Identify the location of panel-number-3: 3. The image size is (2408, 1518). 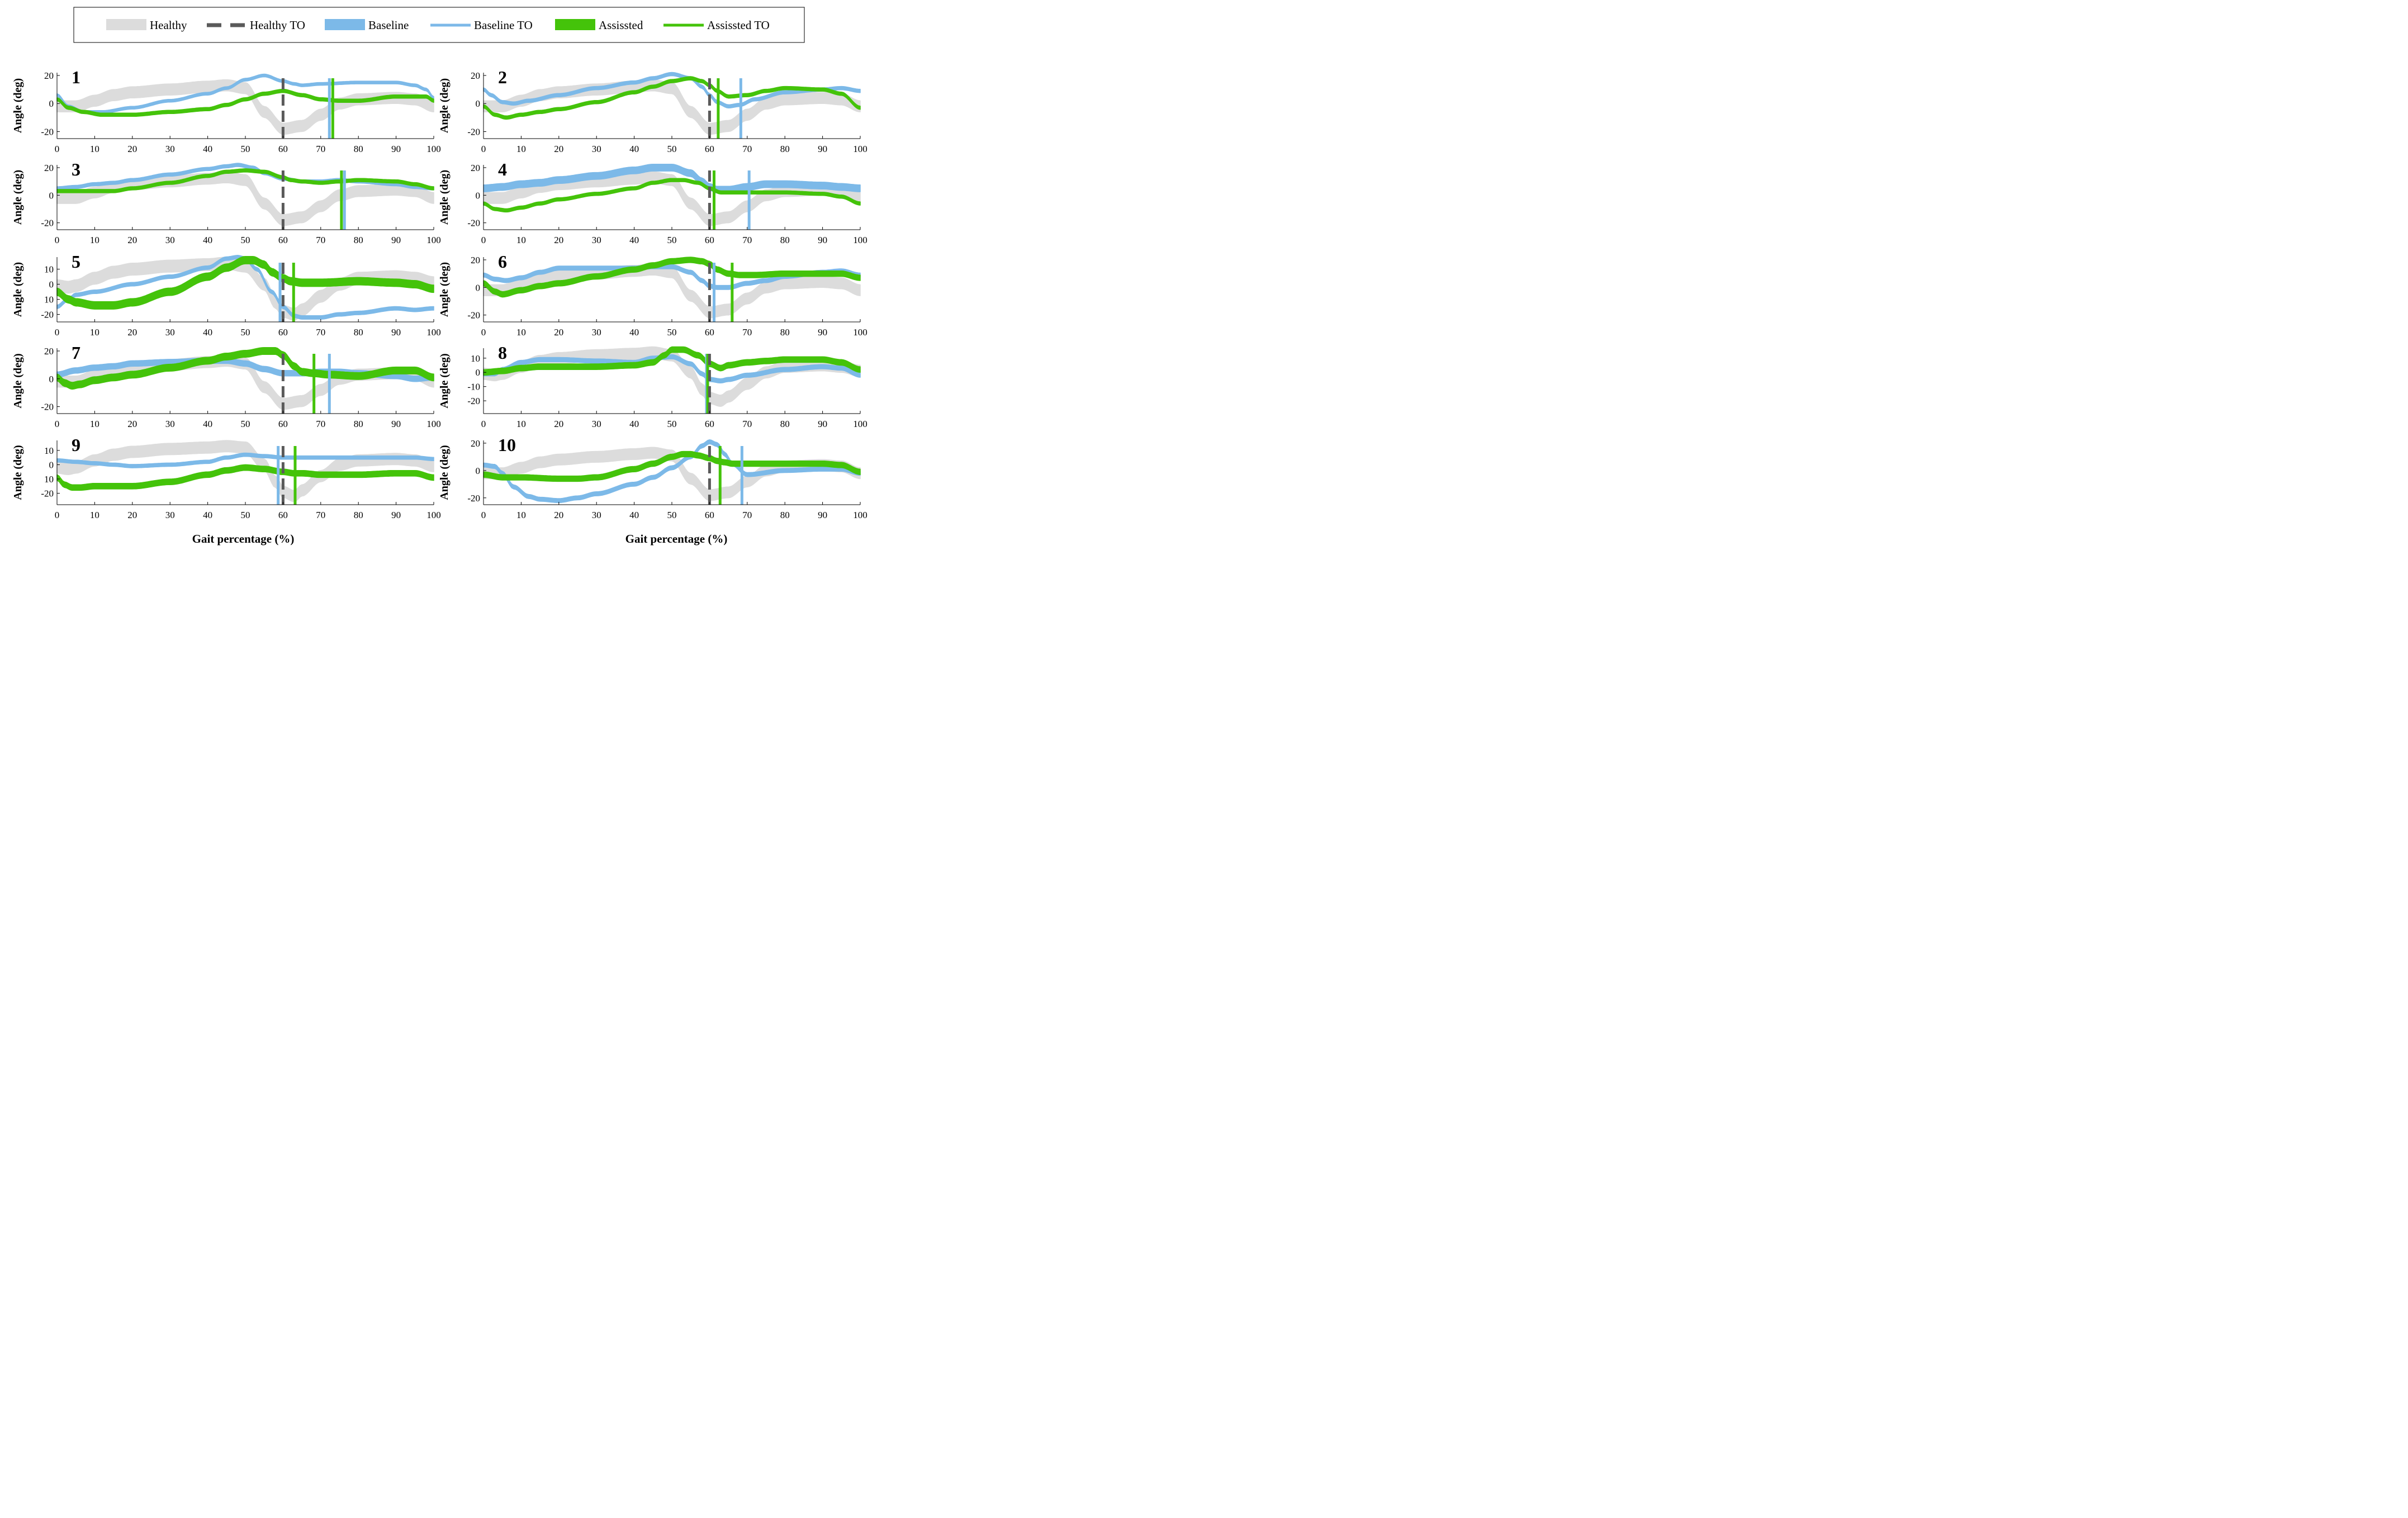
(76, 169).